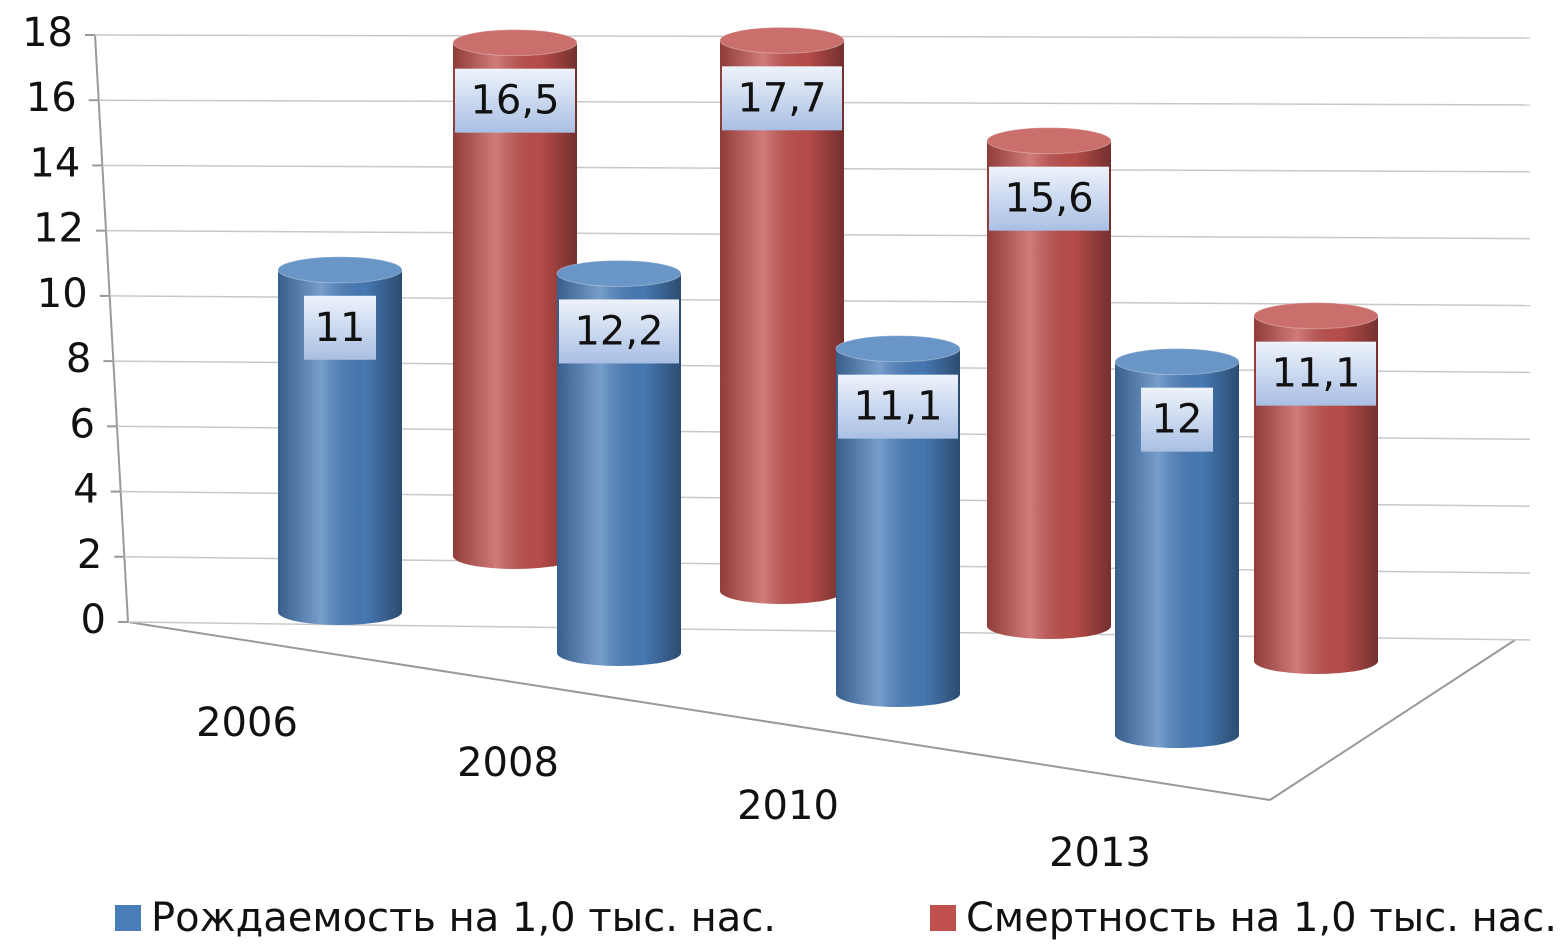 The height and width of the screenshot is (945, 1567). What do you see at coordinates (54, 163) in the screenshot?
I see `y-tick-label: 14` at bounding box center [54, 163].